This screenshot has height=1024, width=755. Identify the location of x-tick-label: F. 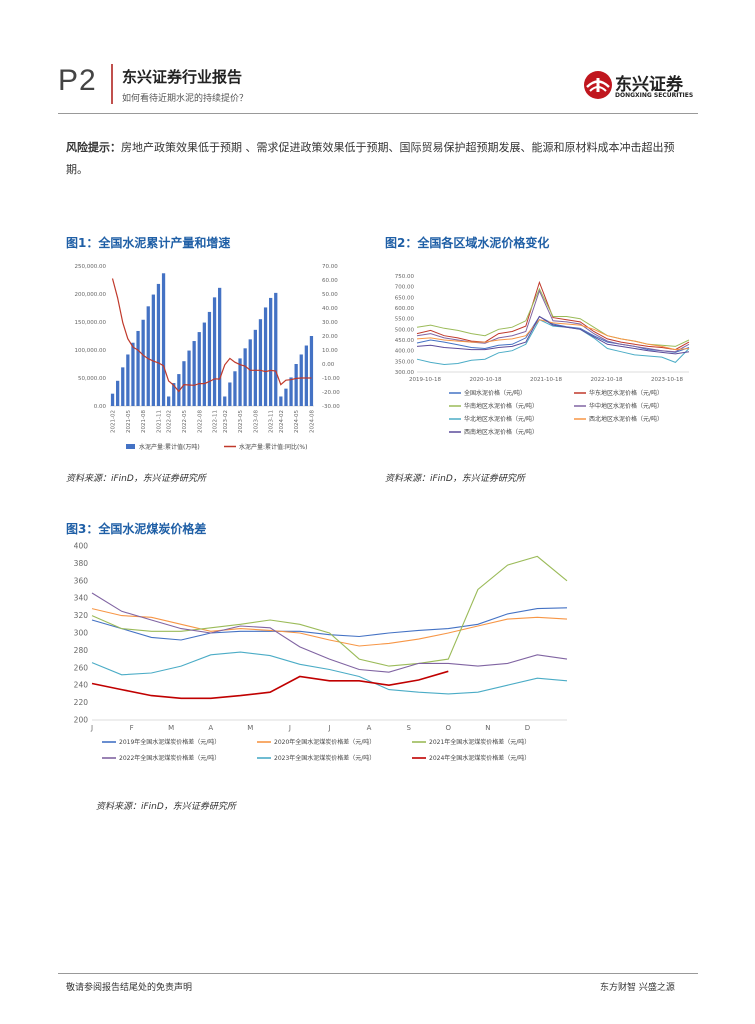
(132, 728).